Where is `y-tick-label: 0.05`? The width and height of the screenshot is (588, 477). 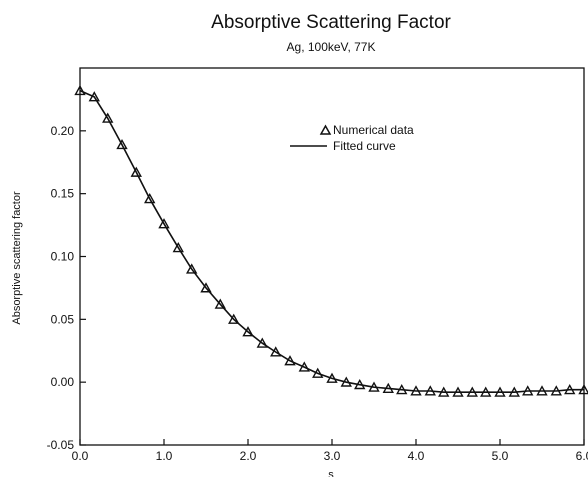 y-tick-label: 0.05 is located at coordinates (63, 319).